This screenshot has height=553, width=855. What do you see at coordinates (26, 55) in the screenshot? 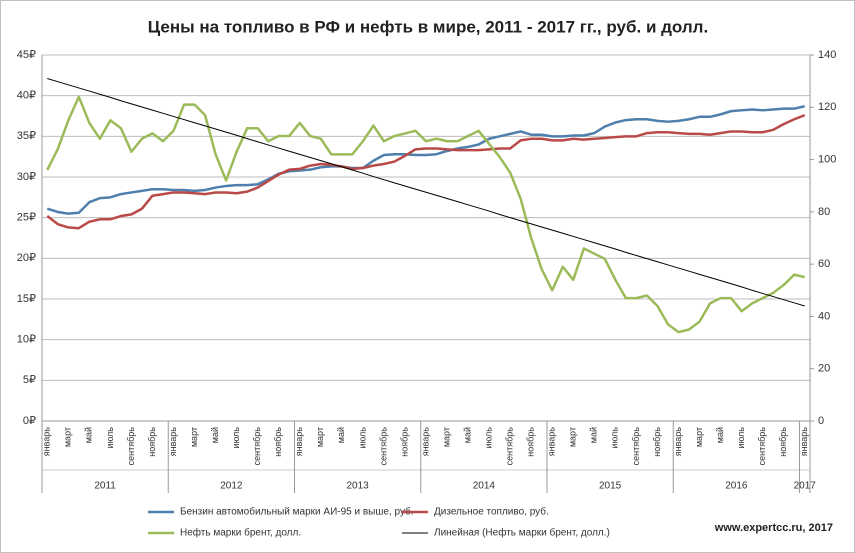
I see `y-tick-label: 45₽` at bounding box center [26, 55].